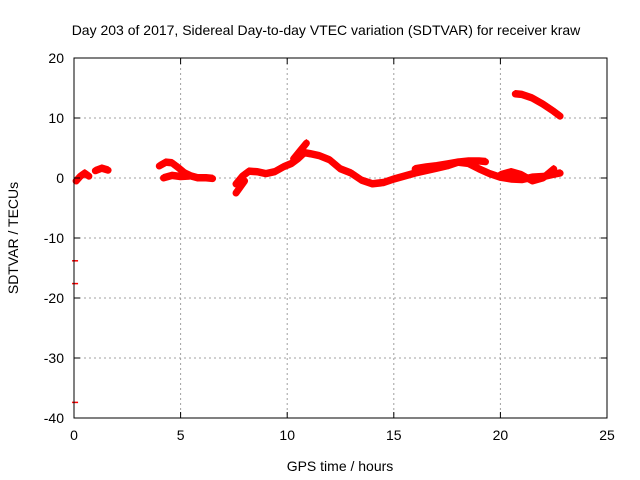  What do you see at coordinates (56, 58) in the screenshot?
I see `y-tick-label: 20` at bounding box center [56, 58].